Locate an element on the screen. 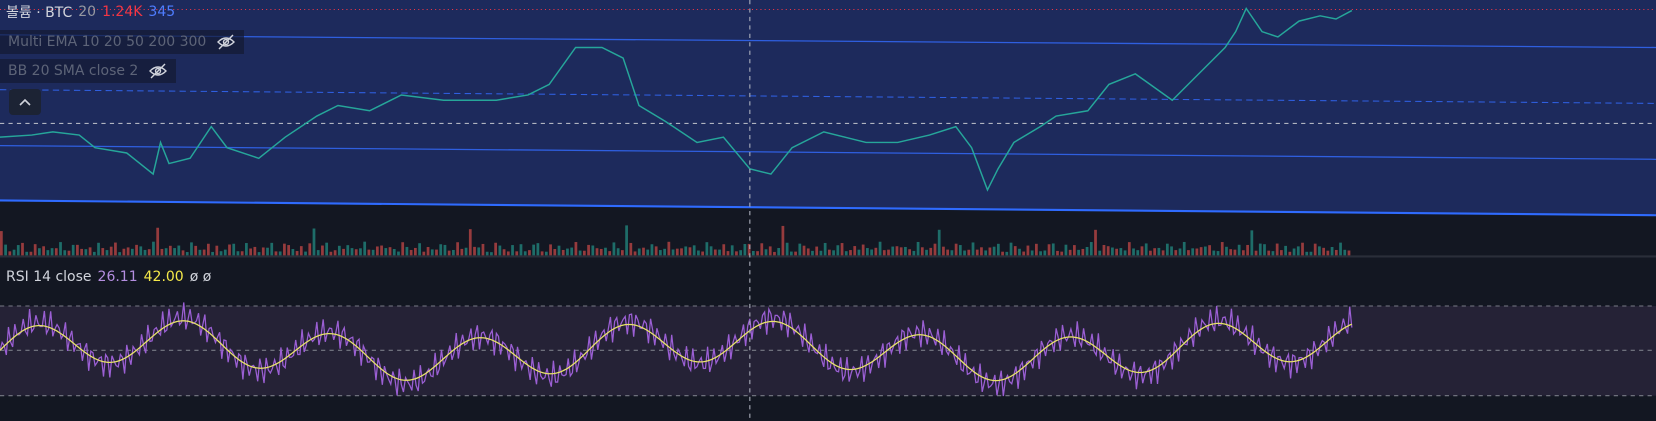 This screenshot has width=1656, height=421. collapse-button is located at coordinates (25, 102).